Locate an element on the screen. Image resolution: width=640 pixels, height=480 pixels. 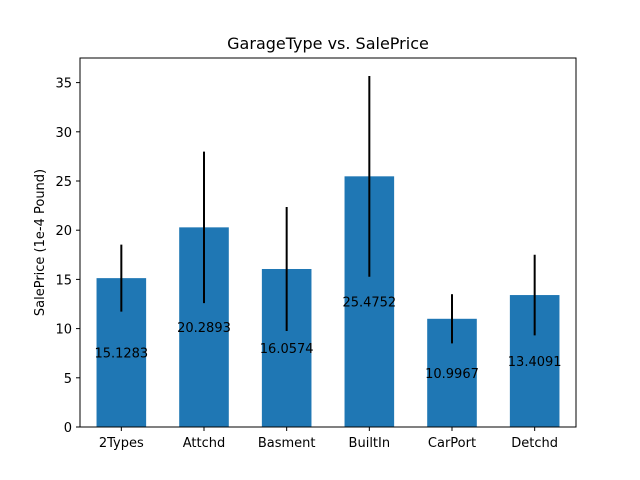
x-tick-label-builtin: BuiltIn is located at coordinates (370, 443).